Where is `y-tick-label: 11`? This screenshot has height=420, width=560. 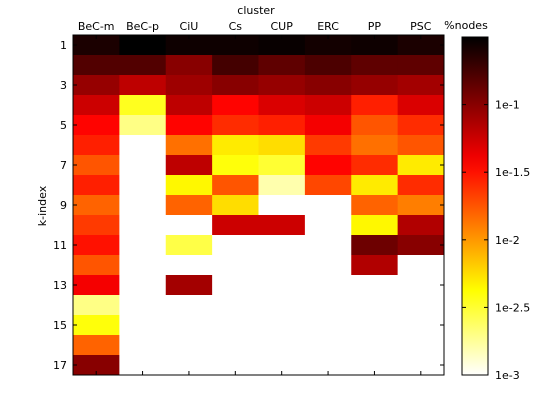 y-tick-label: 11 is located at coordinates (60, 245).